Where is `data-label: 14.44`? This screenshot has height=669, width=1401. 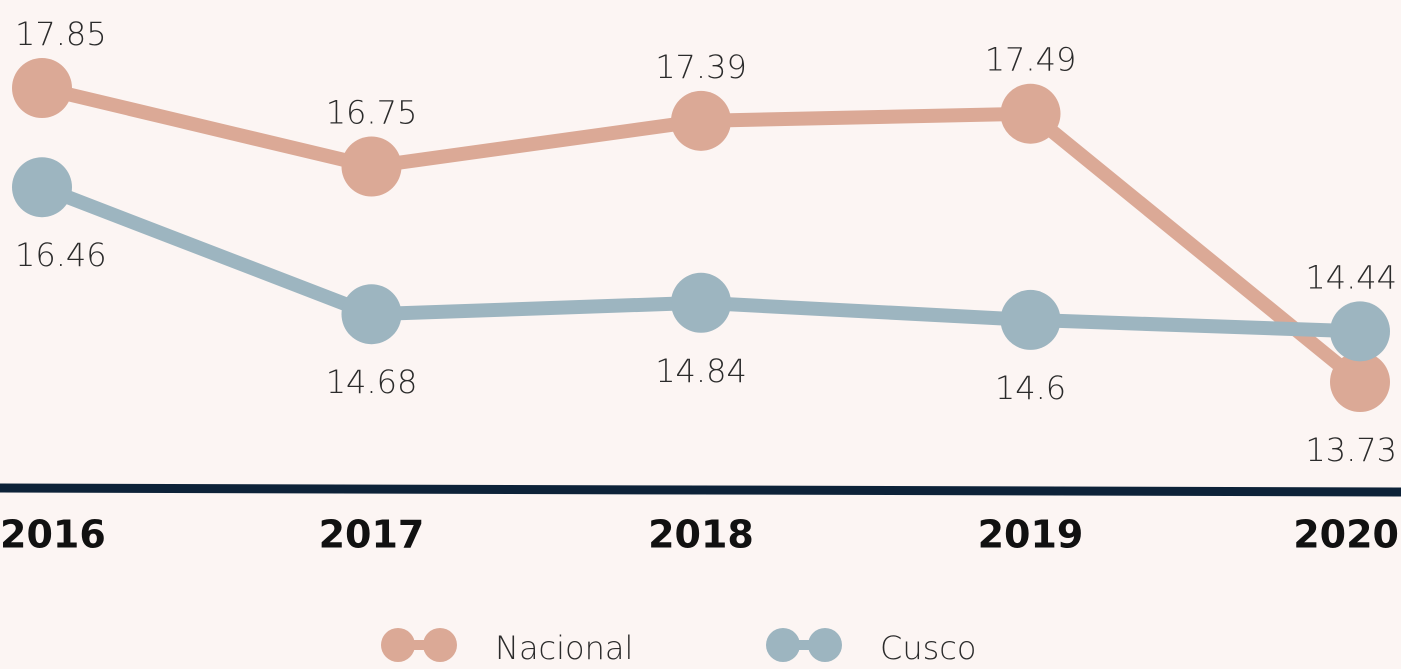 data-label: 14.44 is located at coordinates (1351, 277).